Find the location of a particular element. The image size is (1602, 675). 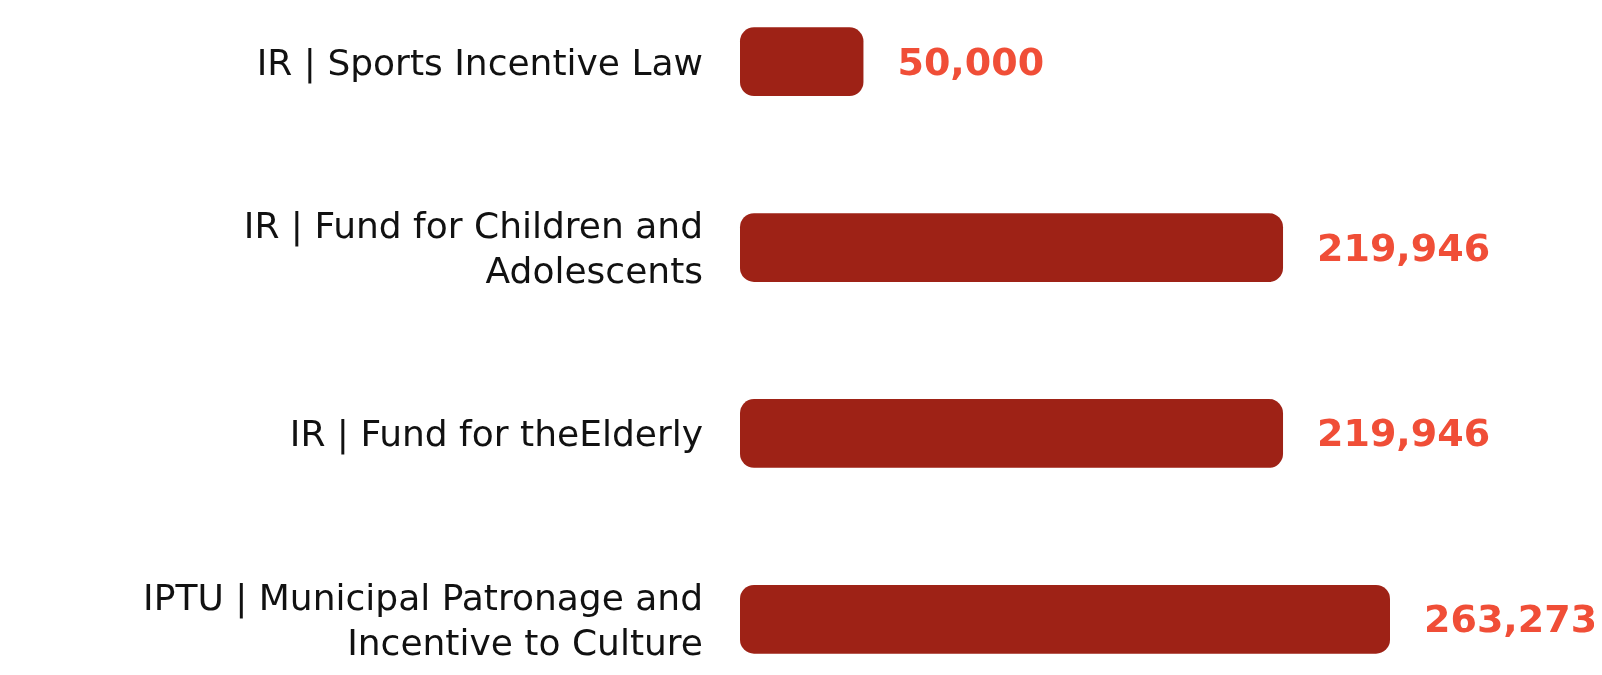

y-tick-label: IR | Sports Incentive Law is located at coordinates (479, 62).